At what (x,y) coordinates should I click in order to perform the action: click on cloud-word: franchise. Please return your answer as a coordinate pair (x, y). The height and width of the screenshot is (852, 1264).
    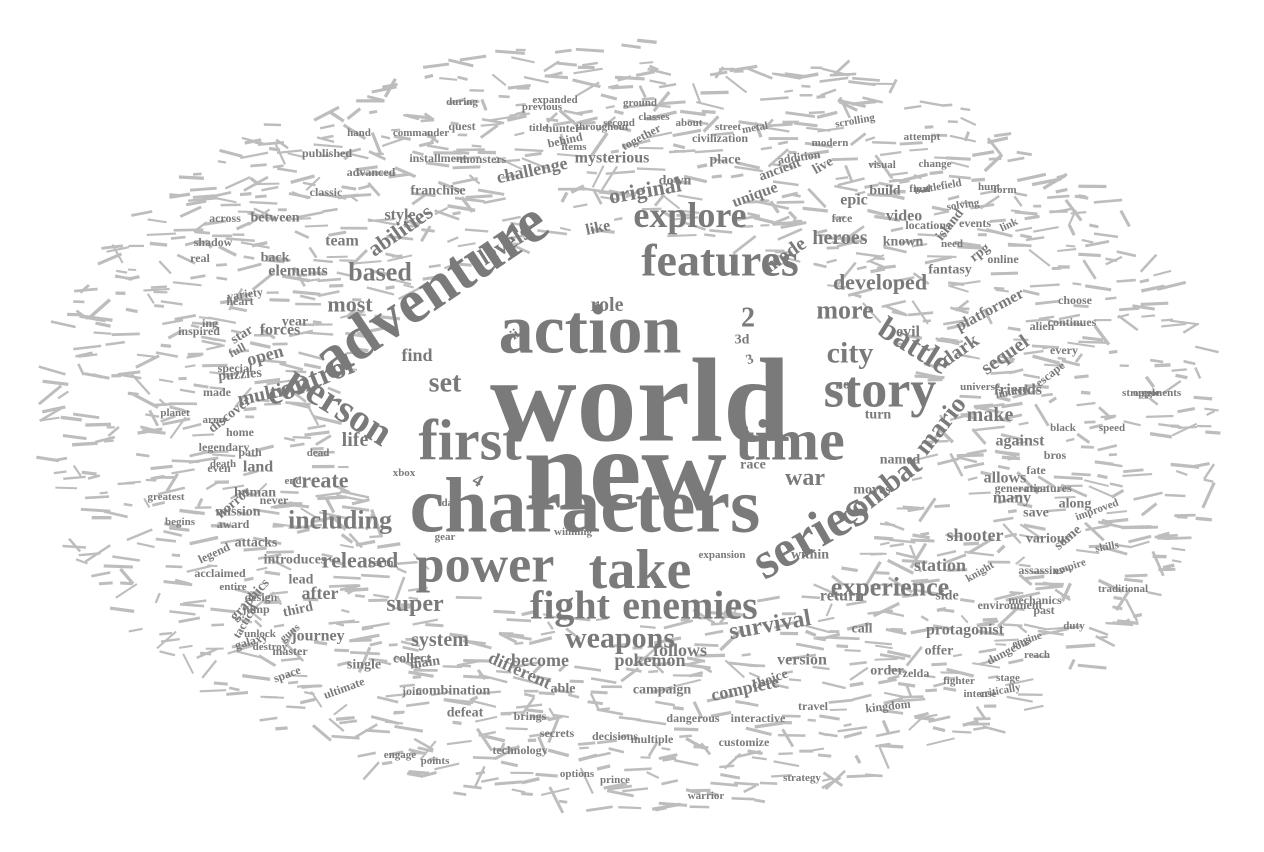
    Looking at the image, I should click on (437, 191).